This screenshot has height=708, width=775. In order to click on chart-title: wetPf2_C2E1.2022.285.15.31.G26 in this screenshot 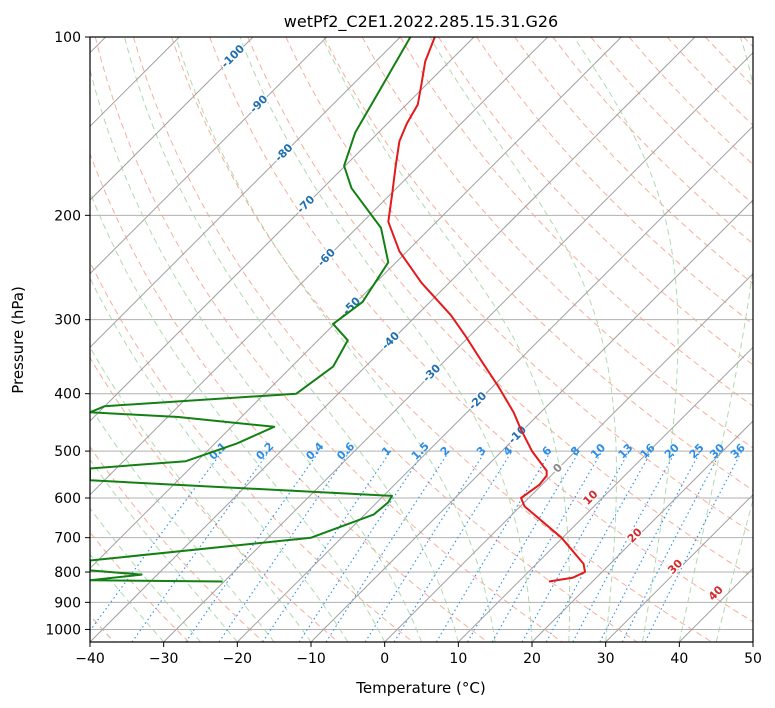, I will do `click(421, 22)`.